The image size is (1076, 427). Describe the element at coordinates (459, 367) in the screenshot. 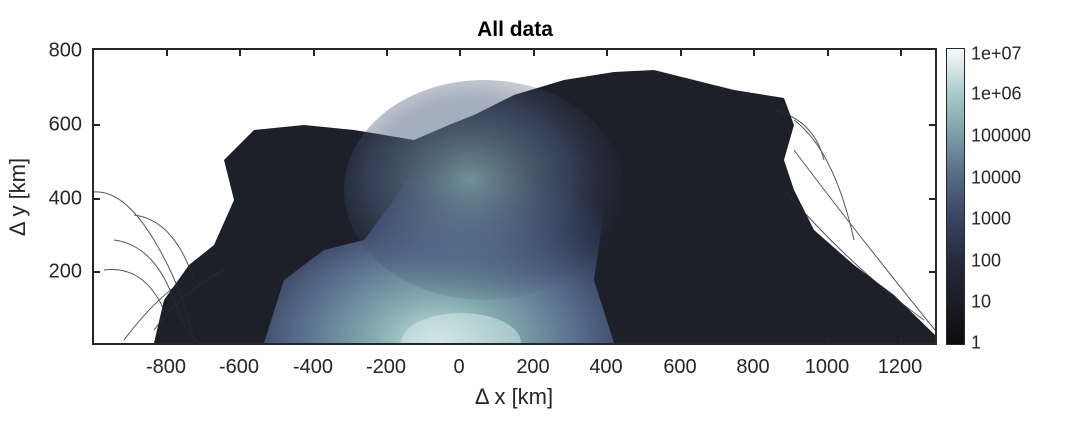

I see `x-tick-label: 0` at that location.